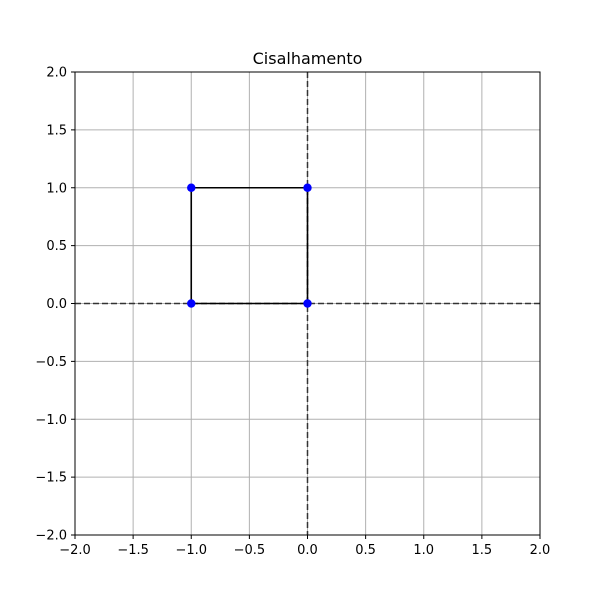  Describe the element at coordinates (191, 550) in the screenshot. I see `x-tick-label: −1.0` at that location.